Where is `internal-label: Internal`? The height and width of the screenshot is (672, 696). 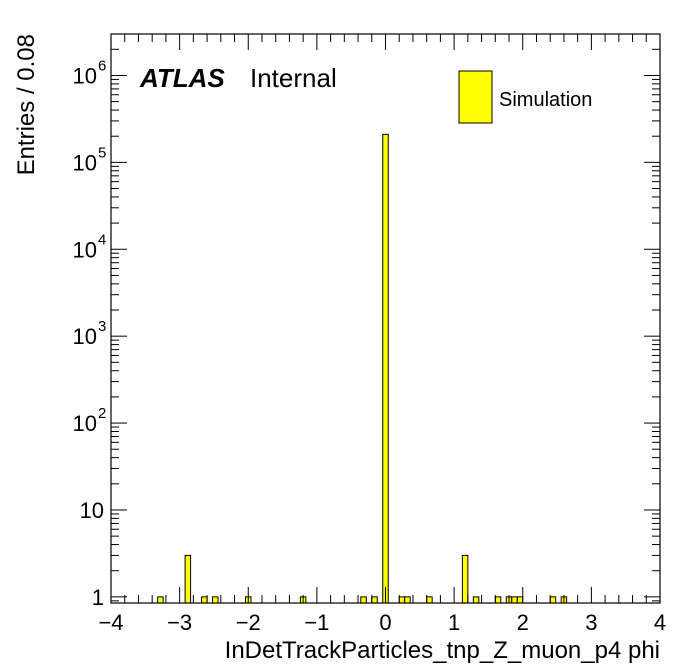
internal-label: Internal is located at coordinates (293, 78).